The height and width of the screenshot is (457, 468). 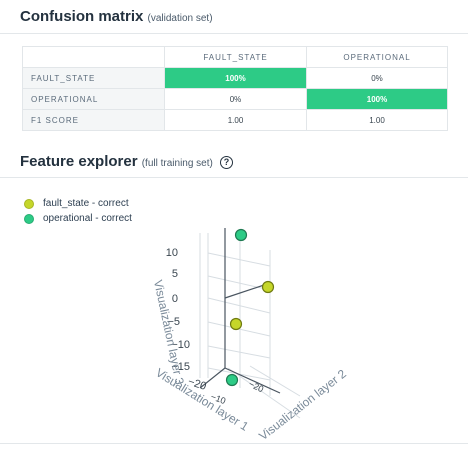 I want to click on confusion-matrix-subtitle: (validation set), so click(x=180, y=18).